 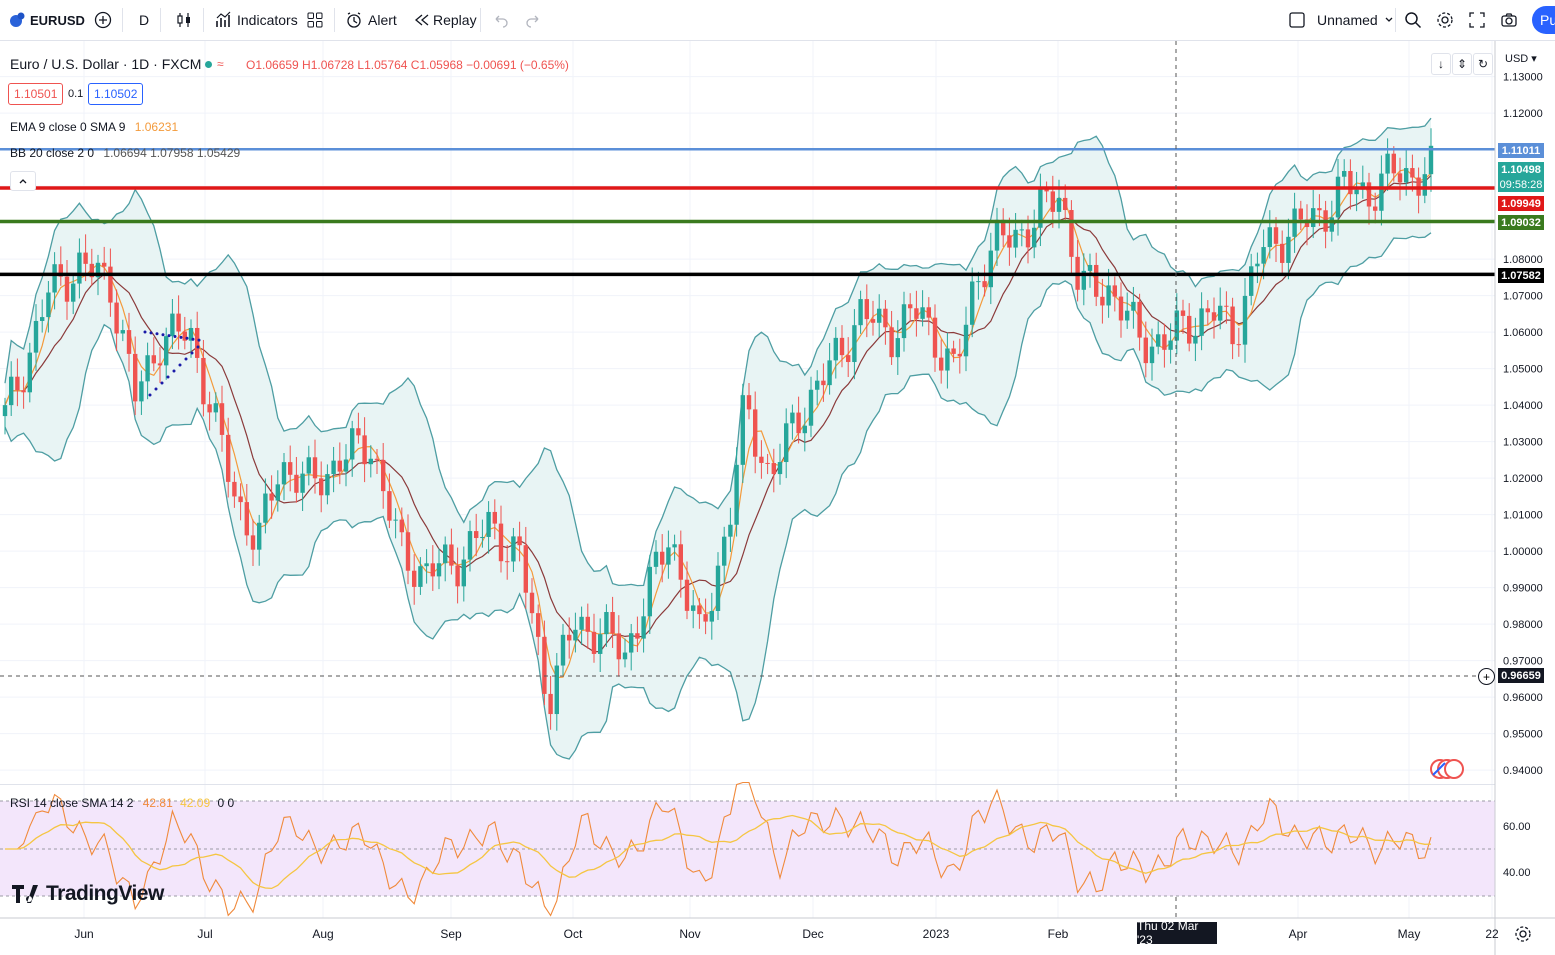 What do you see at coordinates (1462, 64) in the screenshot?
I see `collapse-pane-button: ⇕` at bounding box center [1462, 64].